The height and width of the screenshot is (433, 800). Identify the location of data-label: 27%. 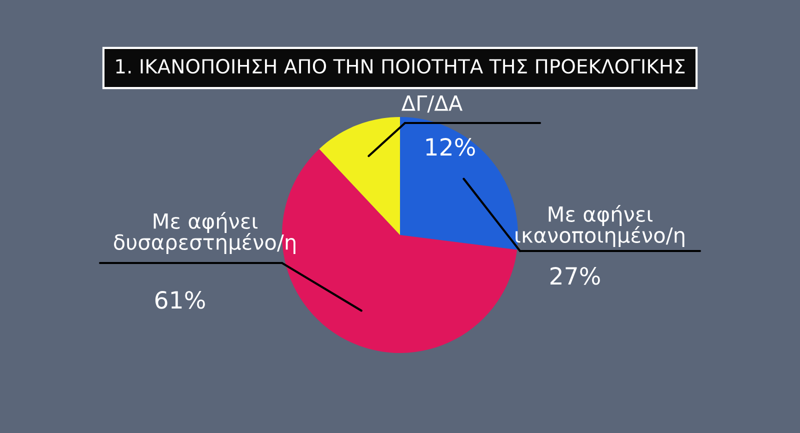
(575, 275).